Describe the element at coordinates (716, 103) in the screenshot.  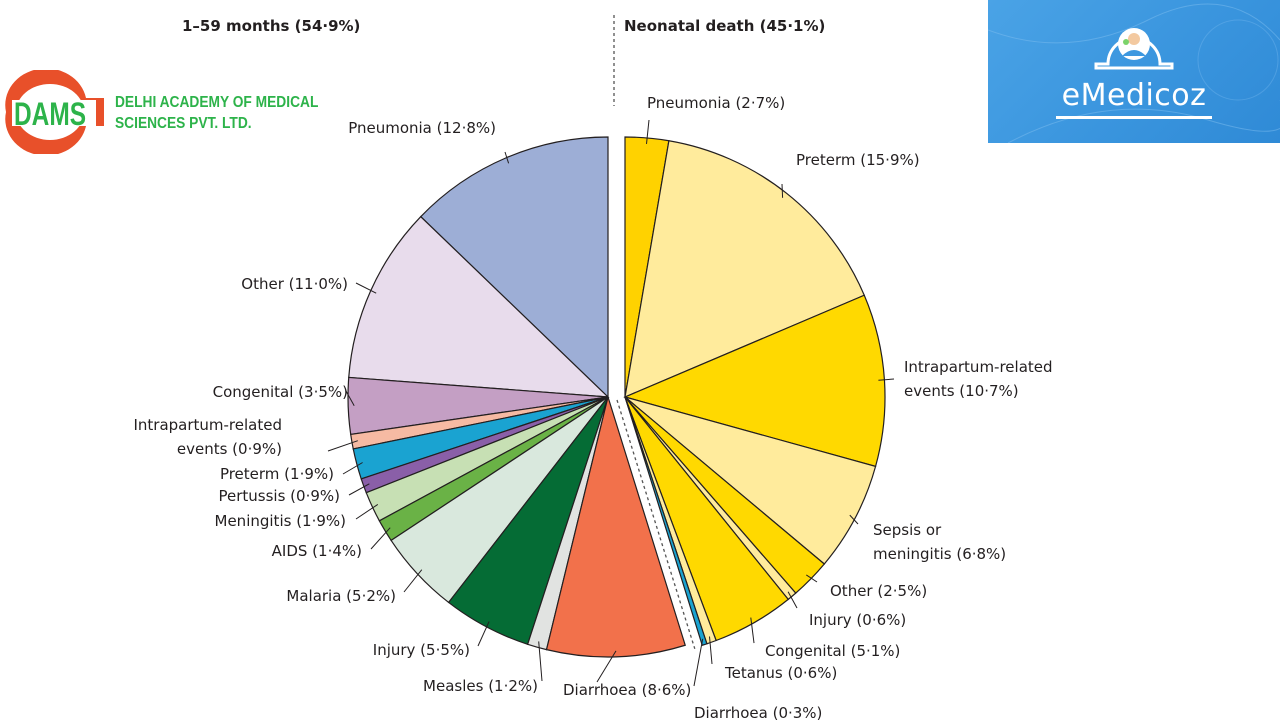
I see `neonatal-label-pneumonia: Pneumonia (2·7%)` at that location.